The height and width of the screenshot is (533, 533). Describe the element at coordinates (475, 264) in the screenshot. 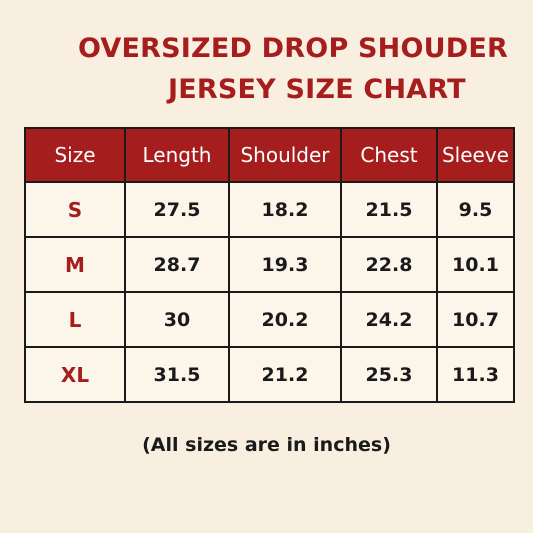

I see `sleeve-cell: 10.1` at that location.